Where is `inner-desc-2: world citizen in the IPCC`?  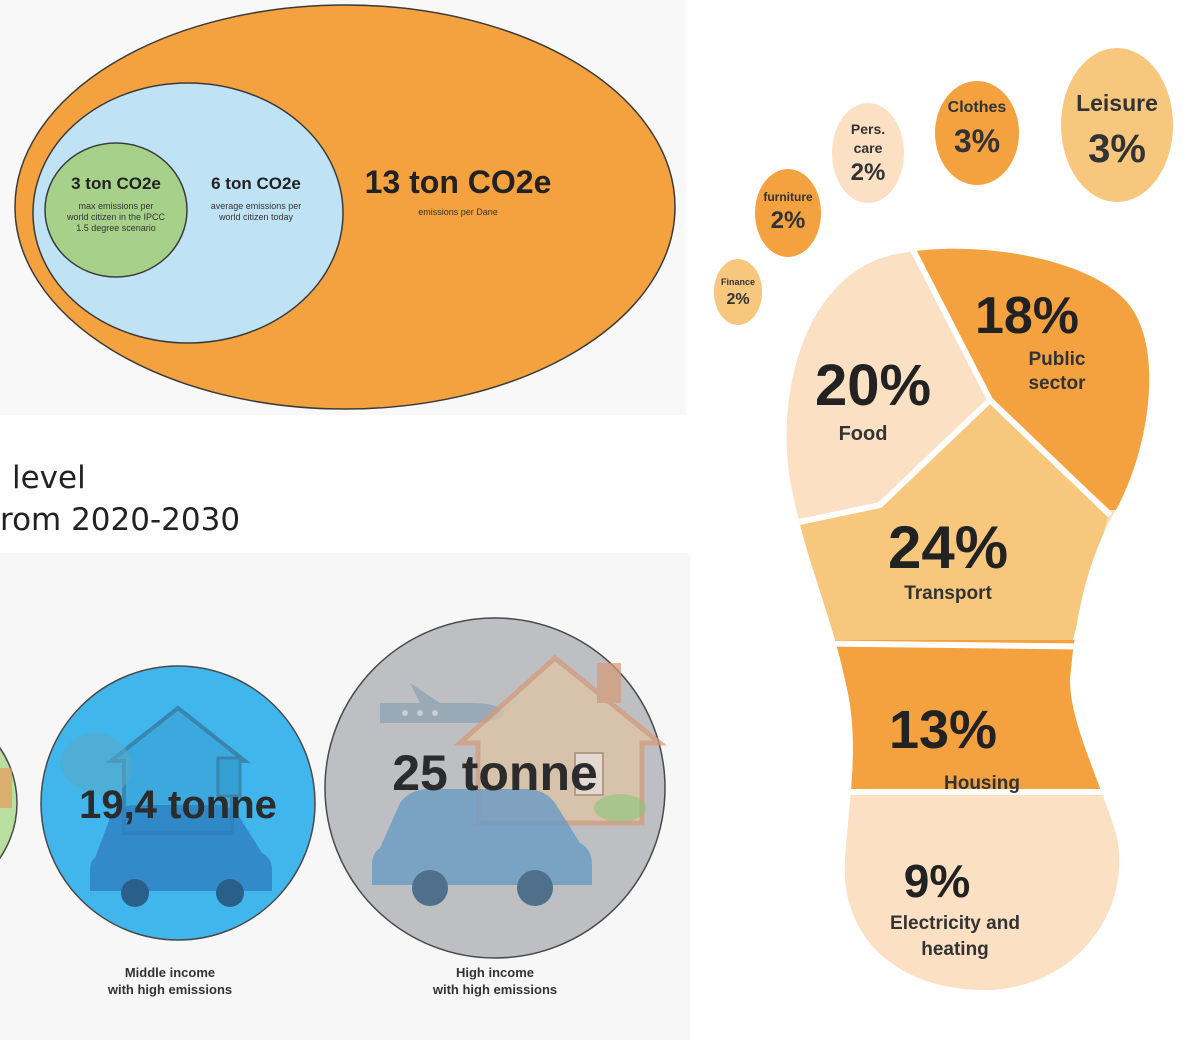 inner-desc-2: world citizen in the IPCC is located at coordinates (116, 217).